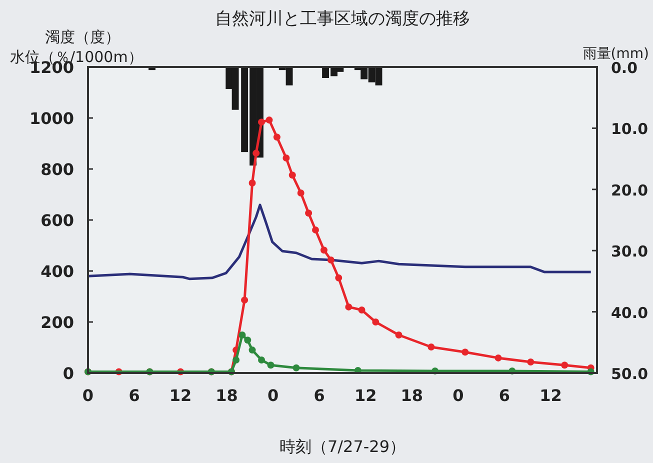 Image resolution: width=653 pixels, height=463 pixels. I want to click on x-axis-title: 時刻（7/27-29）, so click(342, 446).